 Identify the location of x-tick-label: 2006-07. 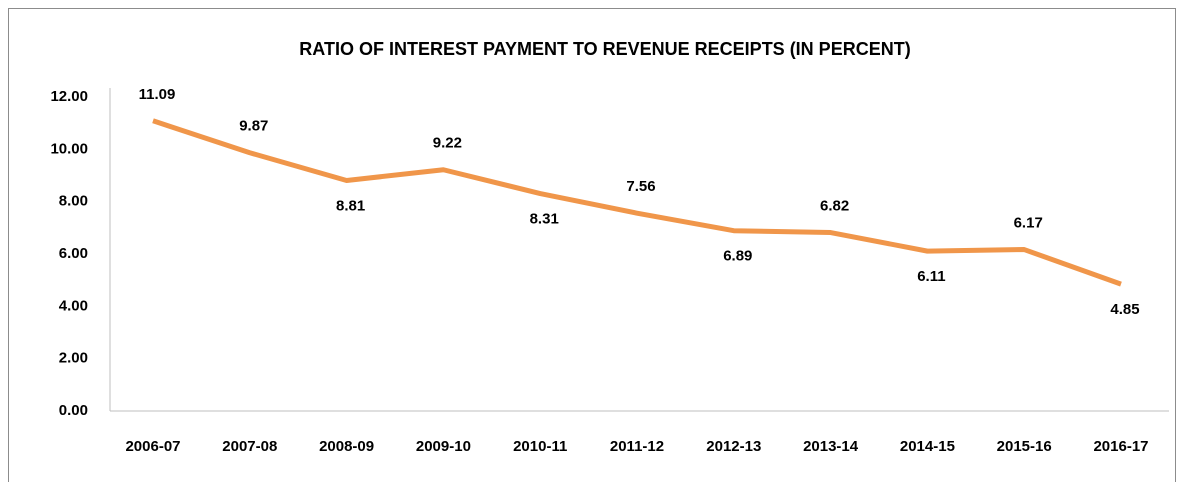
(152, 446).